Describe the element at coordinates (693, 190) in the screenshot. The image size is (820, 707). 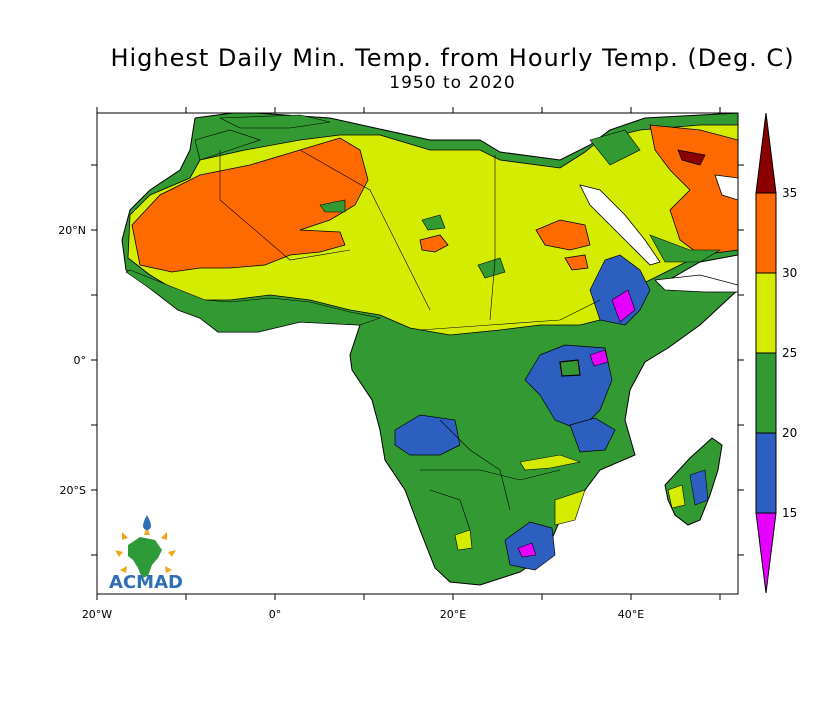
I see `zone-30-35-arabia` at that location.